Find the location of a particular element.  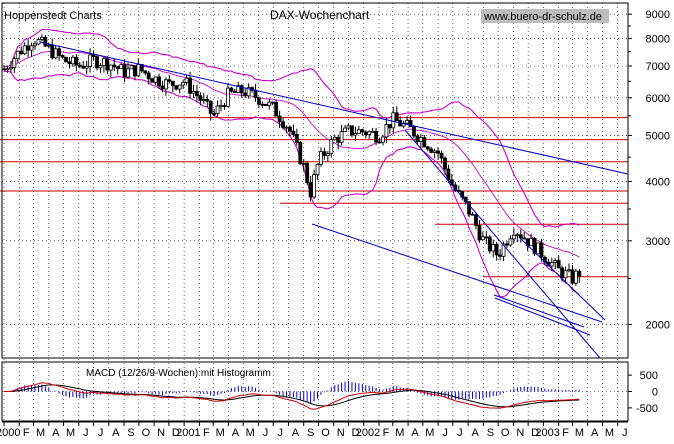

macd-line is located at coordinates (292, 396).